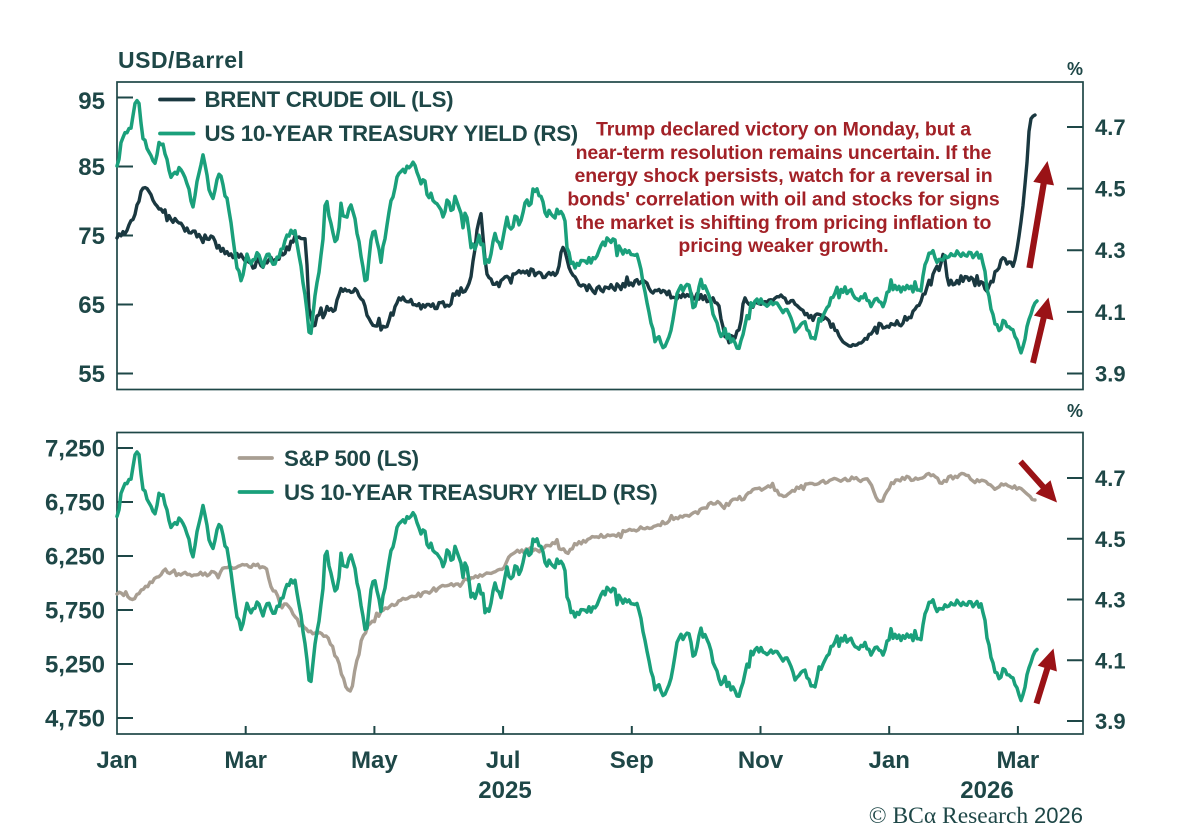  What do you see at coordinates (91, 374) in the screenshot?
I see `svg-text: 55` at bounding box center [91, 374].